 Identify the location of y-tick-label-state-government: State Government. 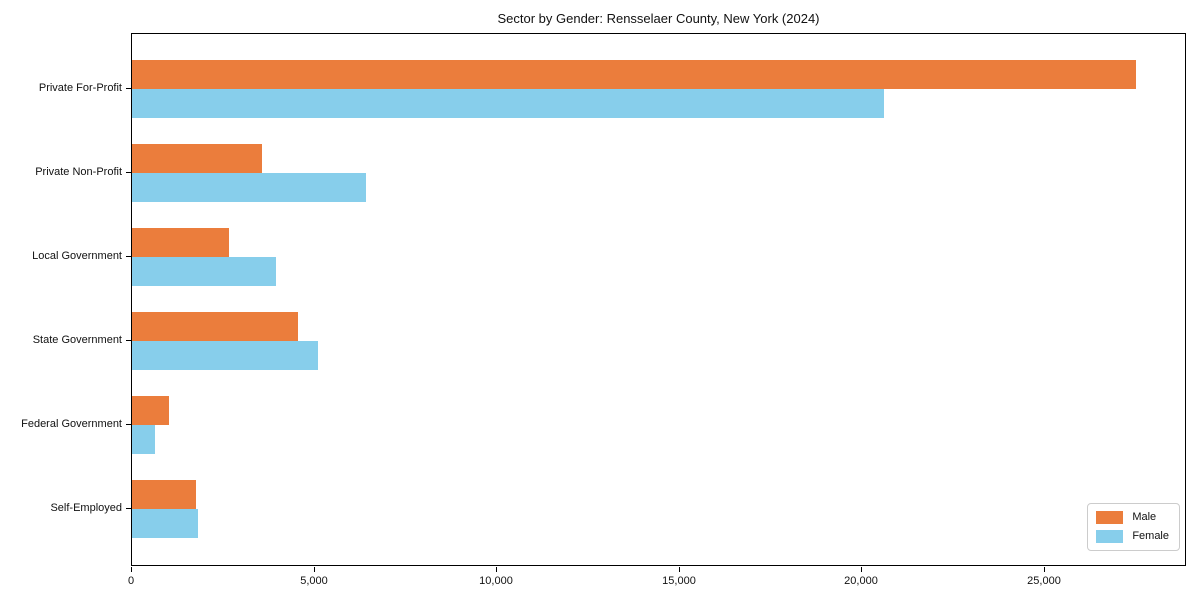
(77, 340).